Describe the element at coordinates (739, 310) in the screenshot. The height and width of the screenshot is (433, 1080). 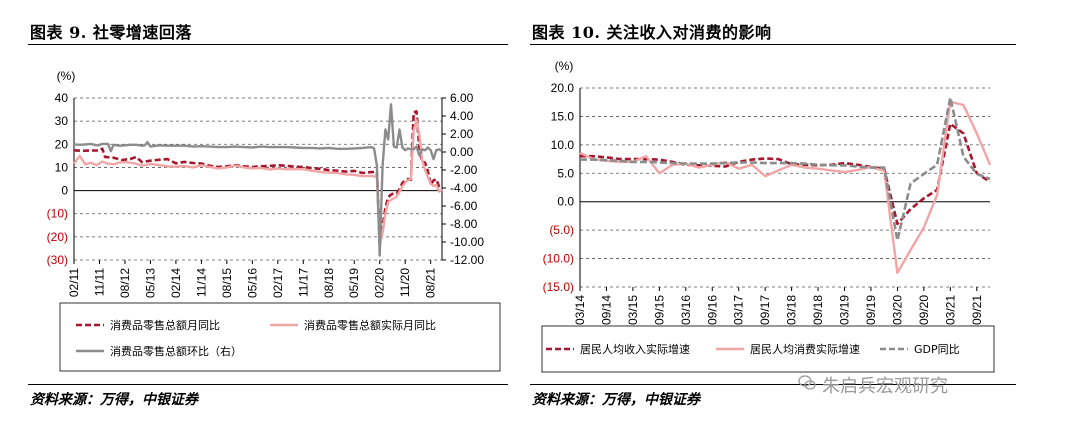
I see `x-tick-label: 03/17` at that location.